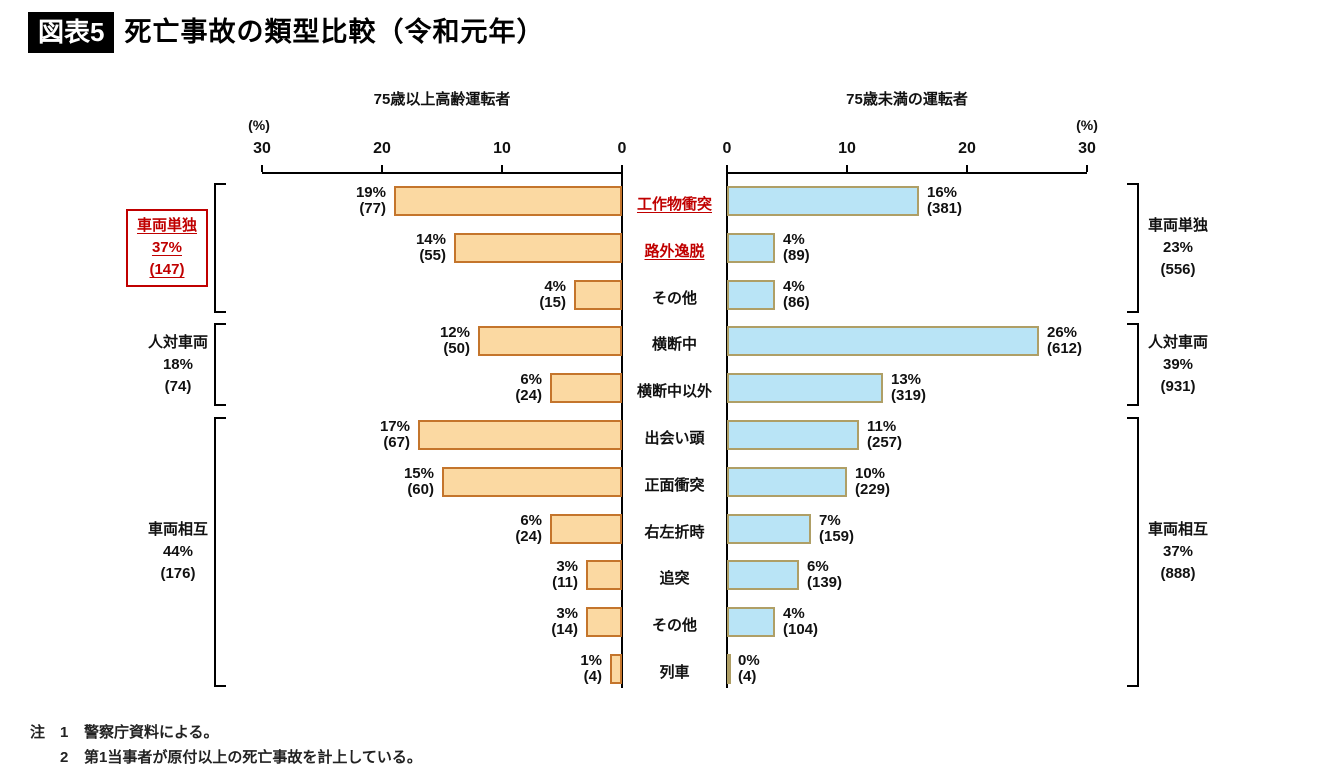 The width and height of the screenshot is (1340, 780). Describe the element at coordinates (749, 660) in the screenshot. I see `pct-value: 0%` at that location.